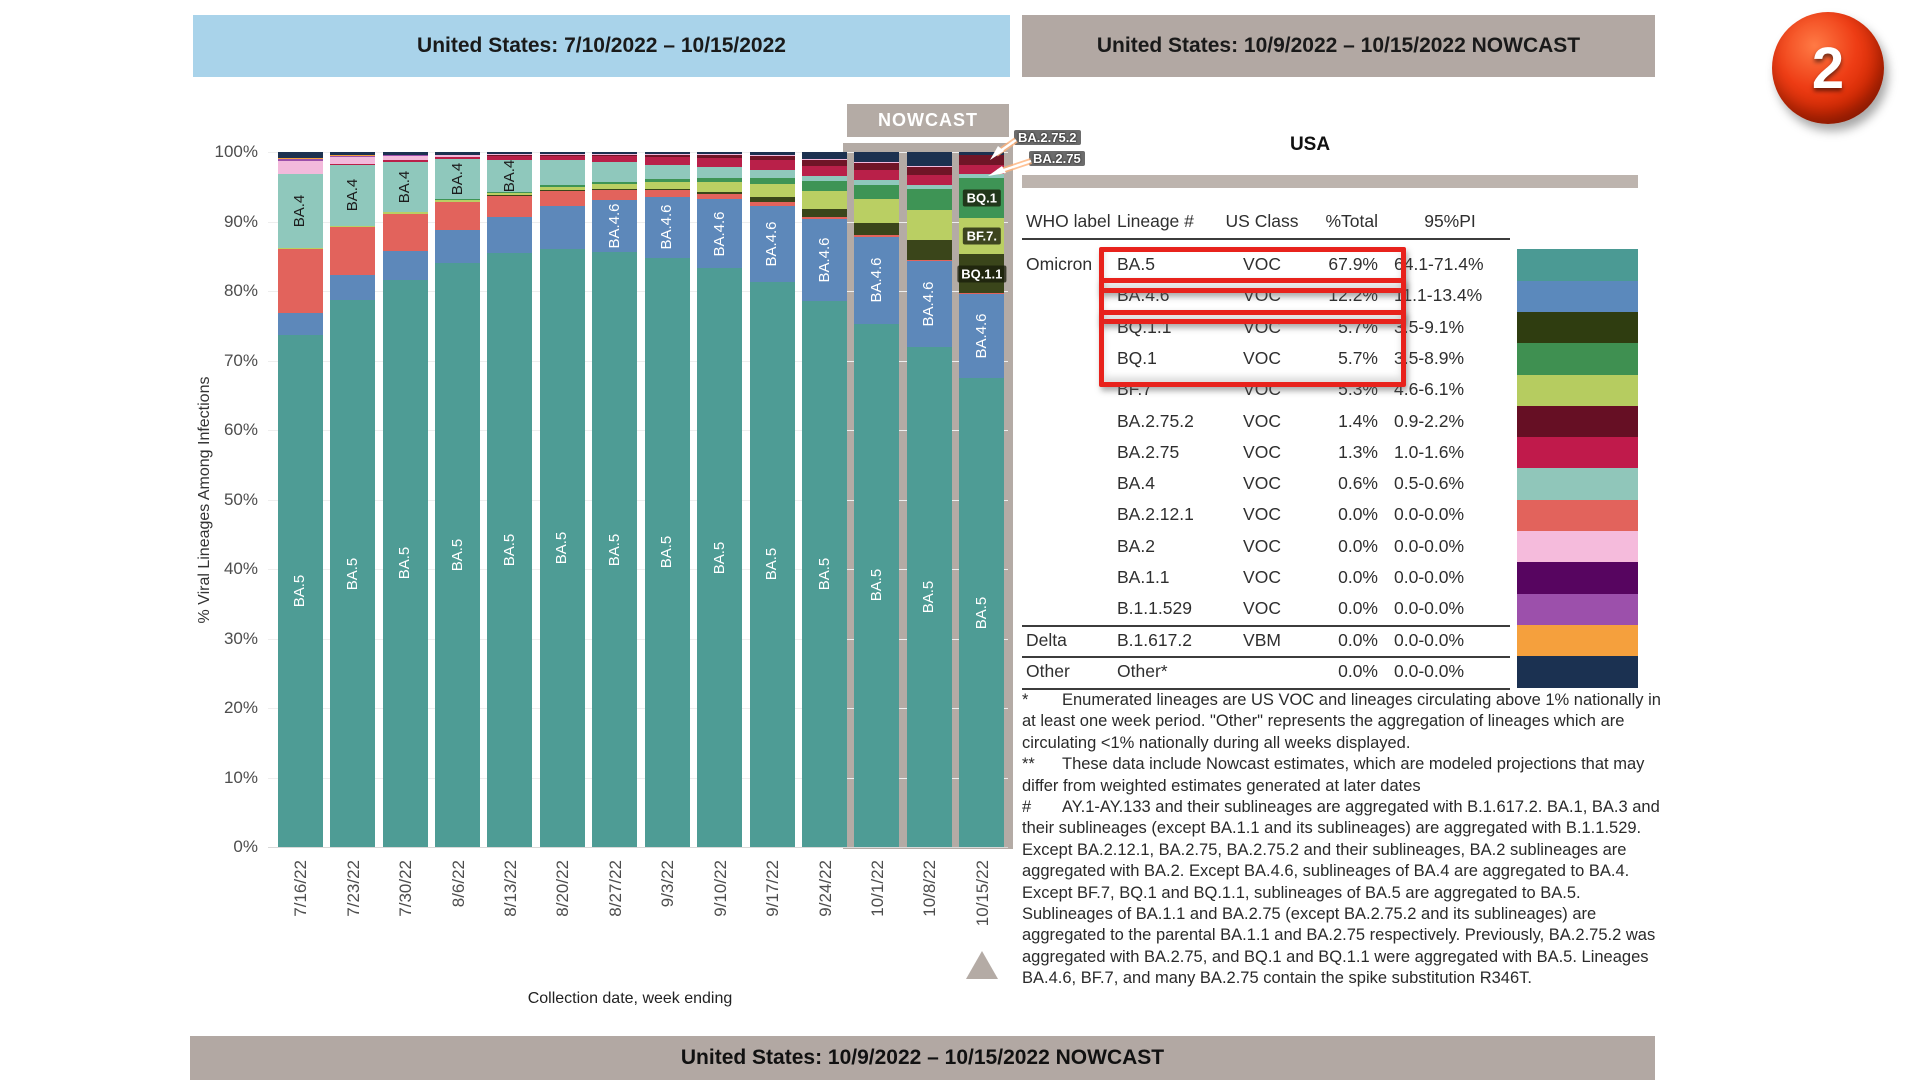 This screenshot has width=1920, height=1080. What do you see at coordinates (981, 198) in the screenshot?
I see `bar-segment-badge: BQ.1` at bounding box center [981, 198].